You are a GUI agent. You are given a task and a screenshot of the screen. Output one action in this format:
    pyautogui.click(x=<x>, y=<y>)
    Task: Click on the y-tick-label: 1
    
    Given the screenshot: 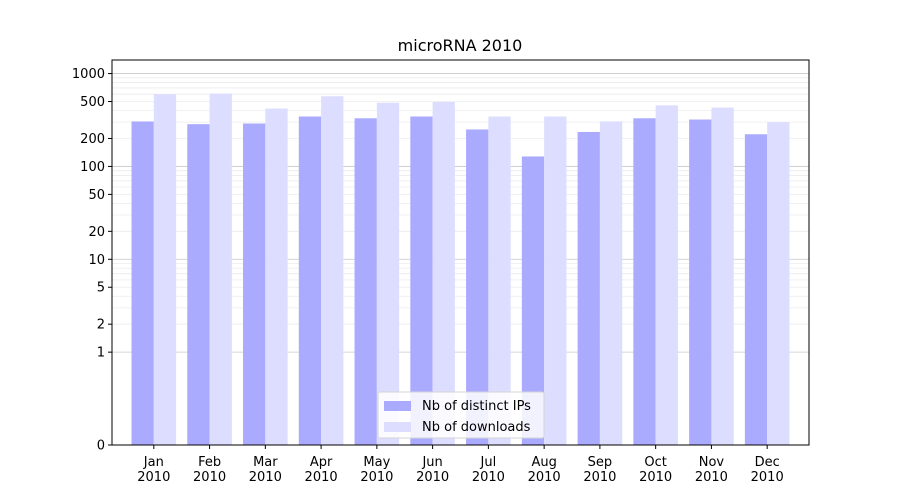 What is the action you would take?
    pyautogui.click(x=101, y=353)
    